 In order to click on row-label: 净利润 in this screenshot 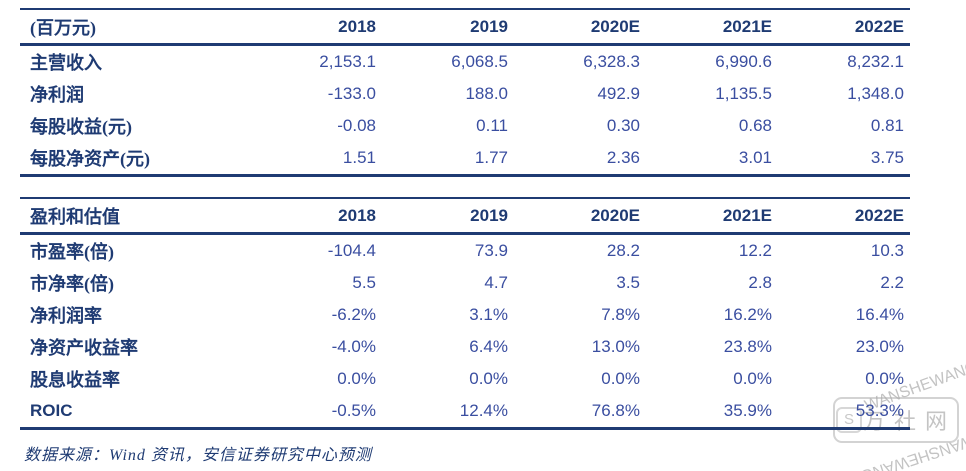, I will do `click(57, 95)`.